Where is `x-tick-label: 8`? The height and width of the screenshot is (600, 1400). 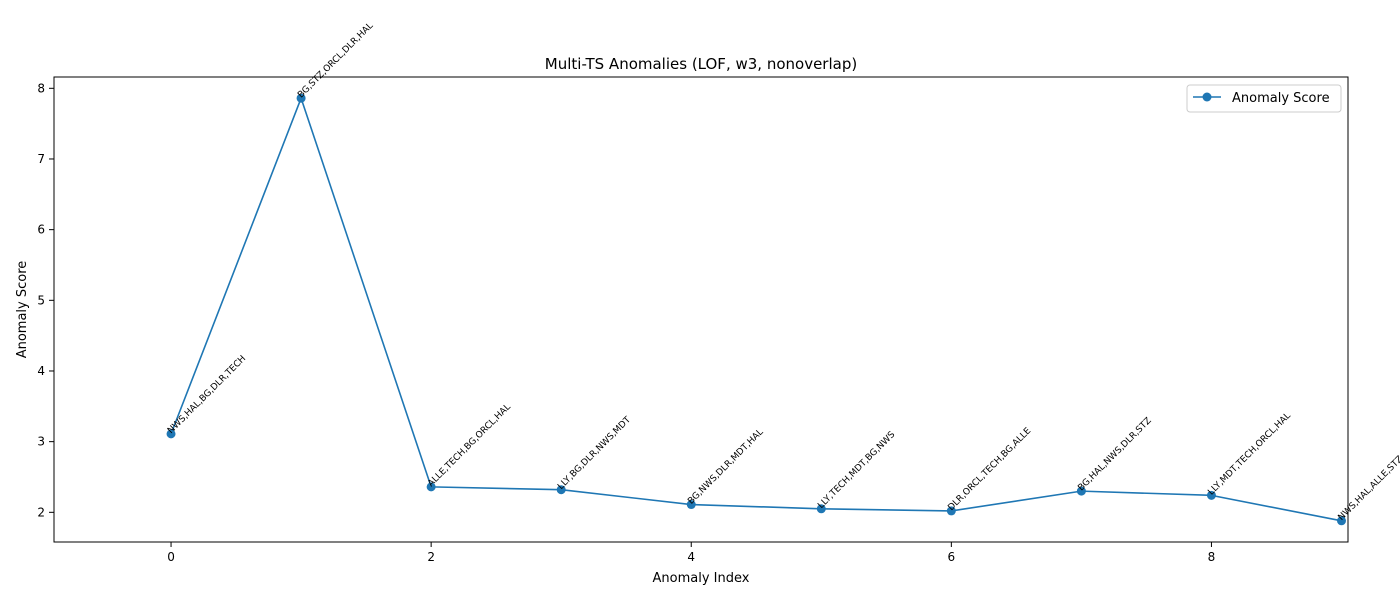
x-tick-label: 8 is located at coordinates (1212, 557).